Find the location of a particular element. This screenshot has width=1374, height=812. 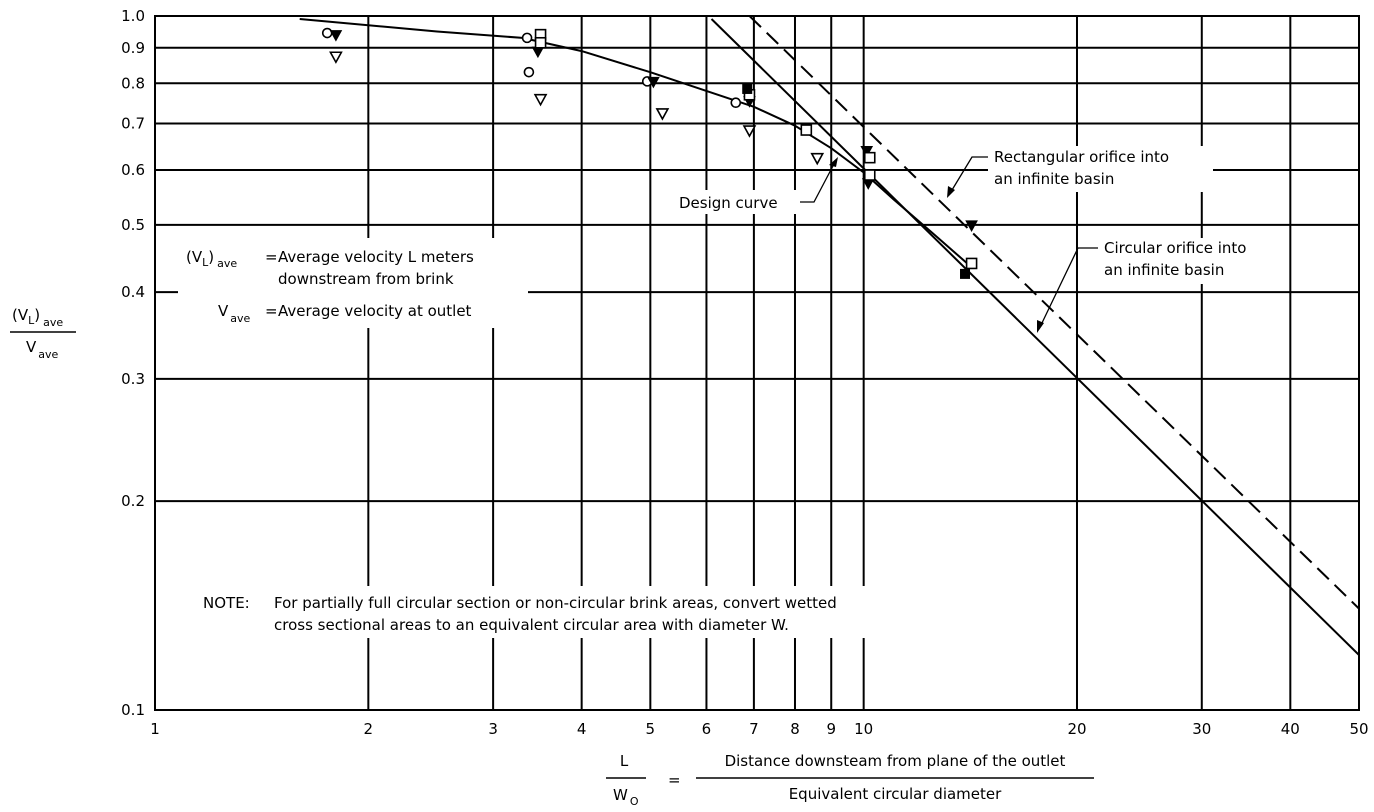

design-curve-arrowhead is located at coordinates (833, 162).